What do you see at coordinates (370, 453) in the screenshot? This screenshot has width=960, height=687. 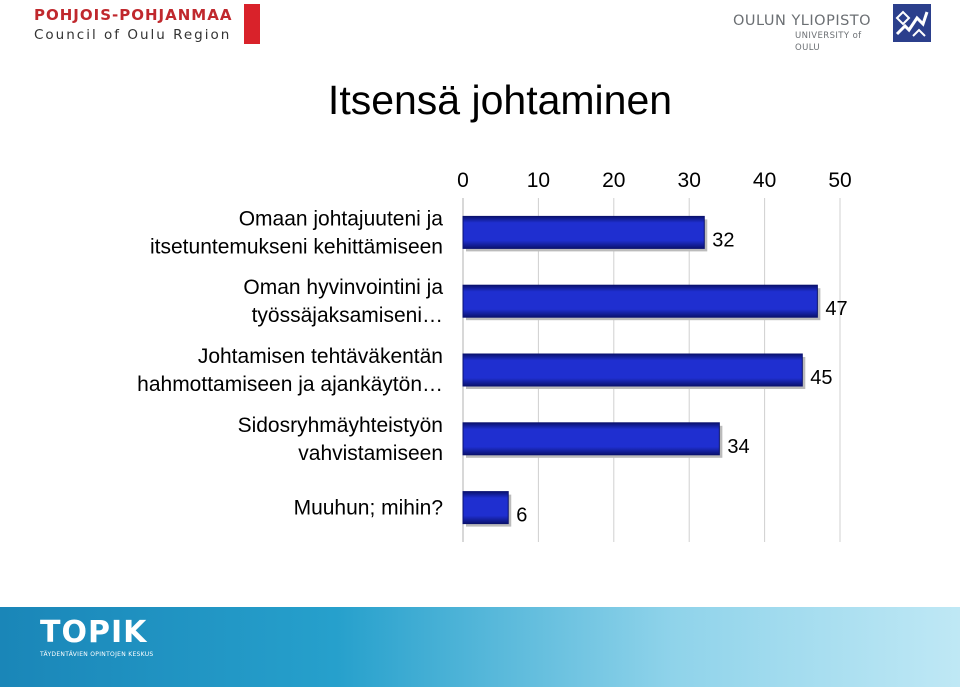 I see `category-label: vahvistamiseen` at bounding box center [370, 453].